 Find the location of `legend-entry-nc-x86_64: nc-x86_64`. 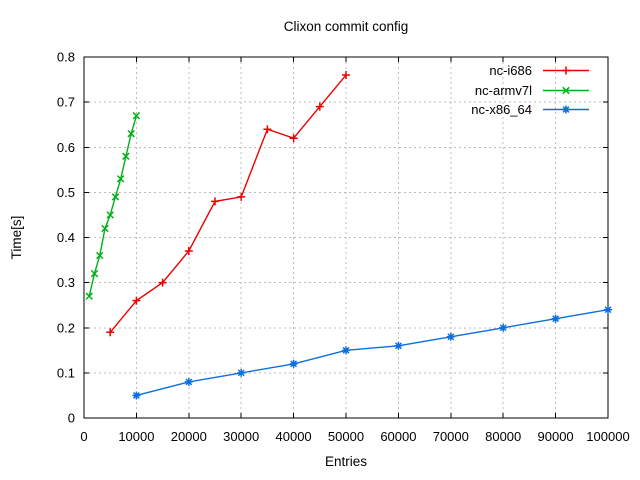

legend-entry-nc-x86_64: nc-x86_64 is located at coordinates (530, 110).